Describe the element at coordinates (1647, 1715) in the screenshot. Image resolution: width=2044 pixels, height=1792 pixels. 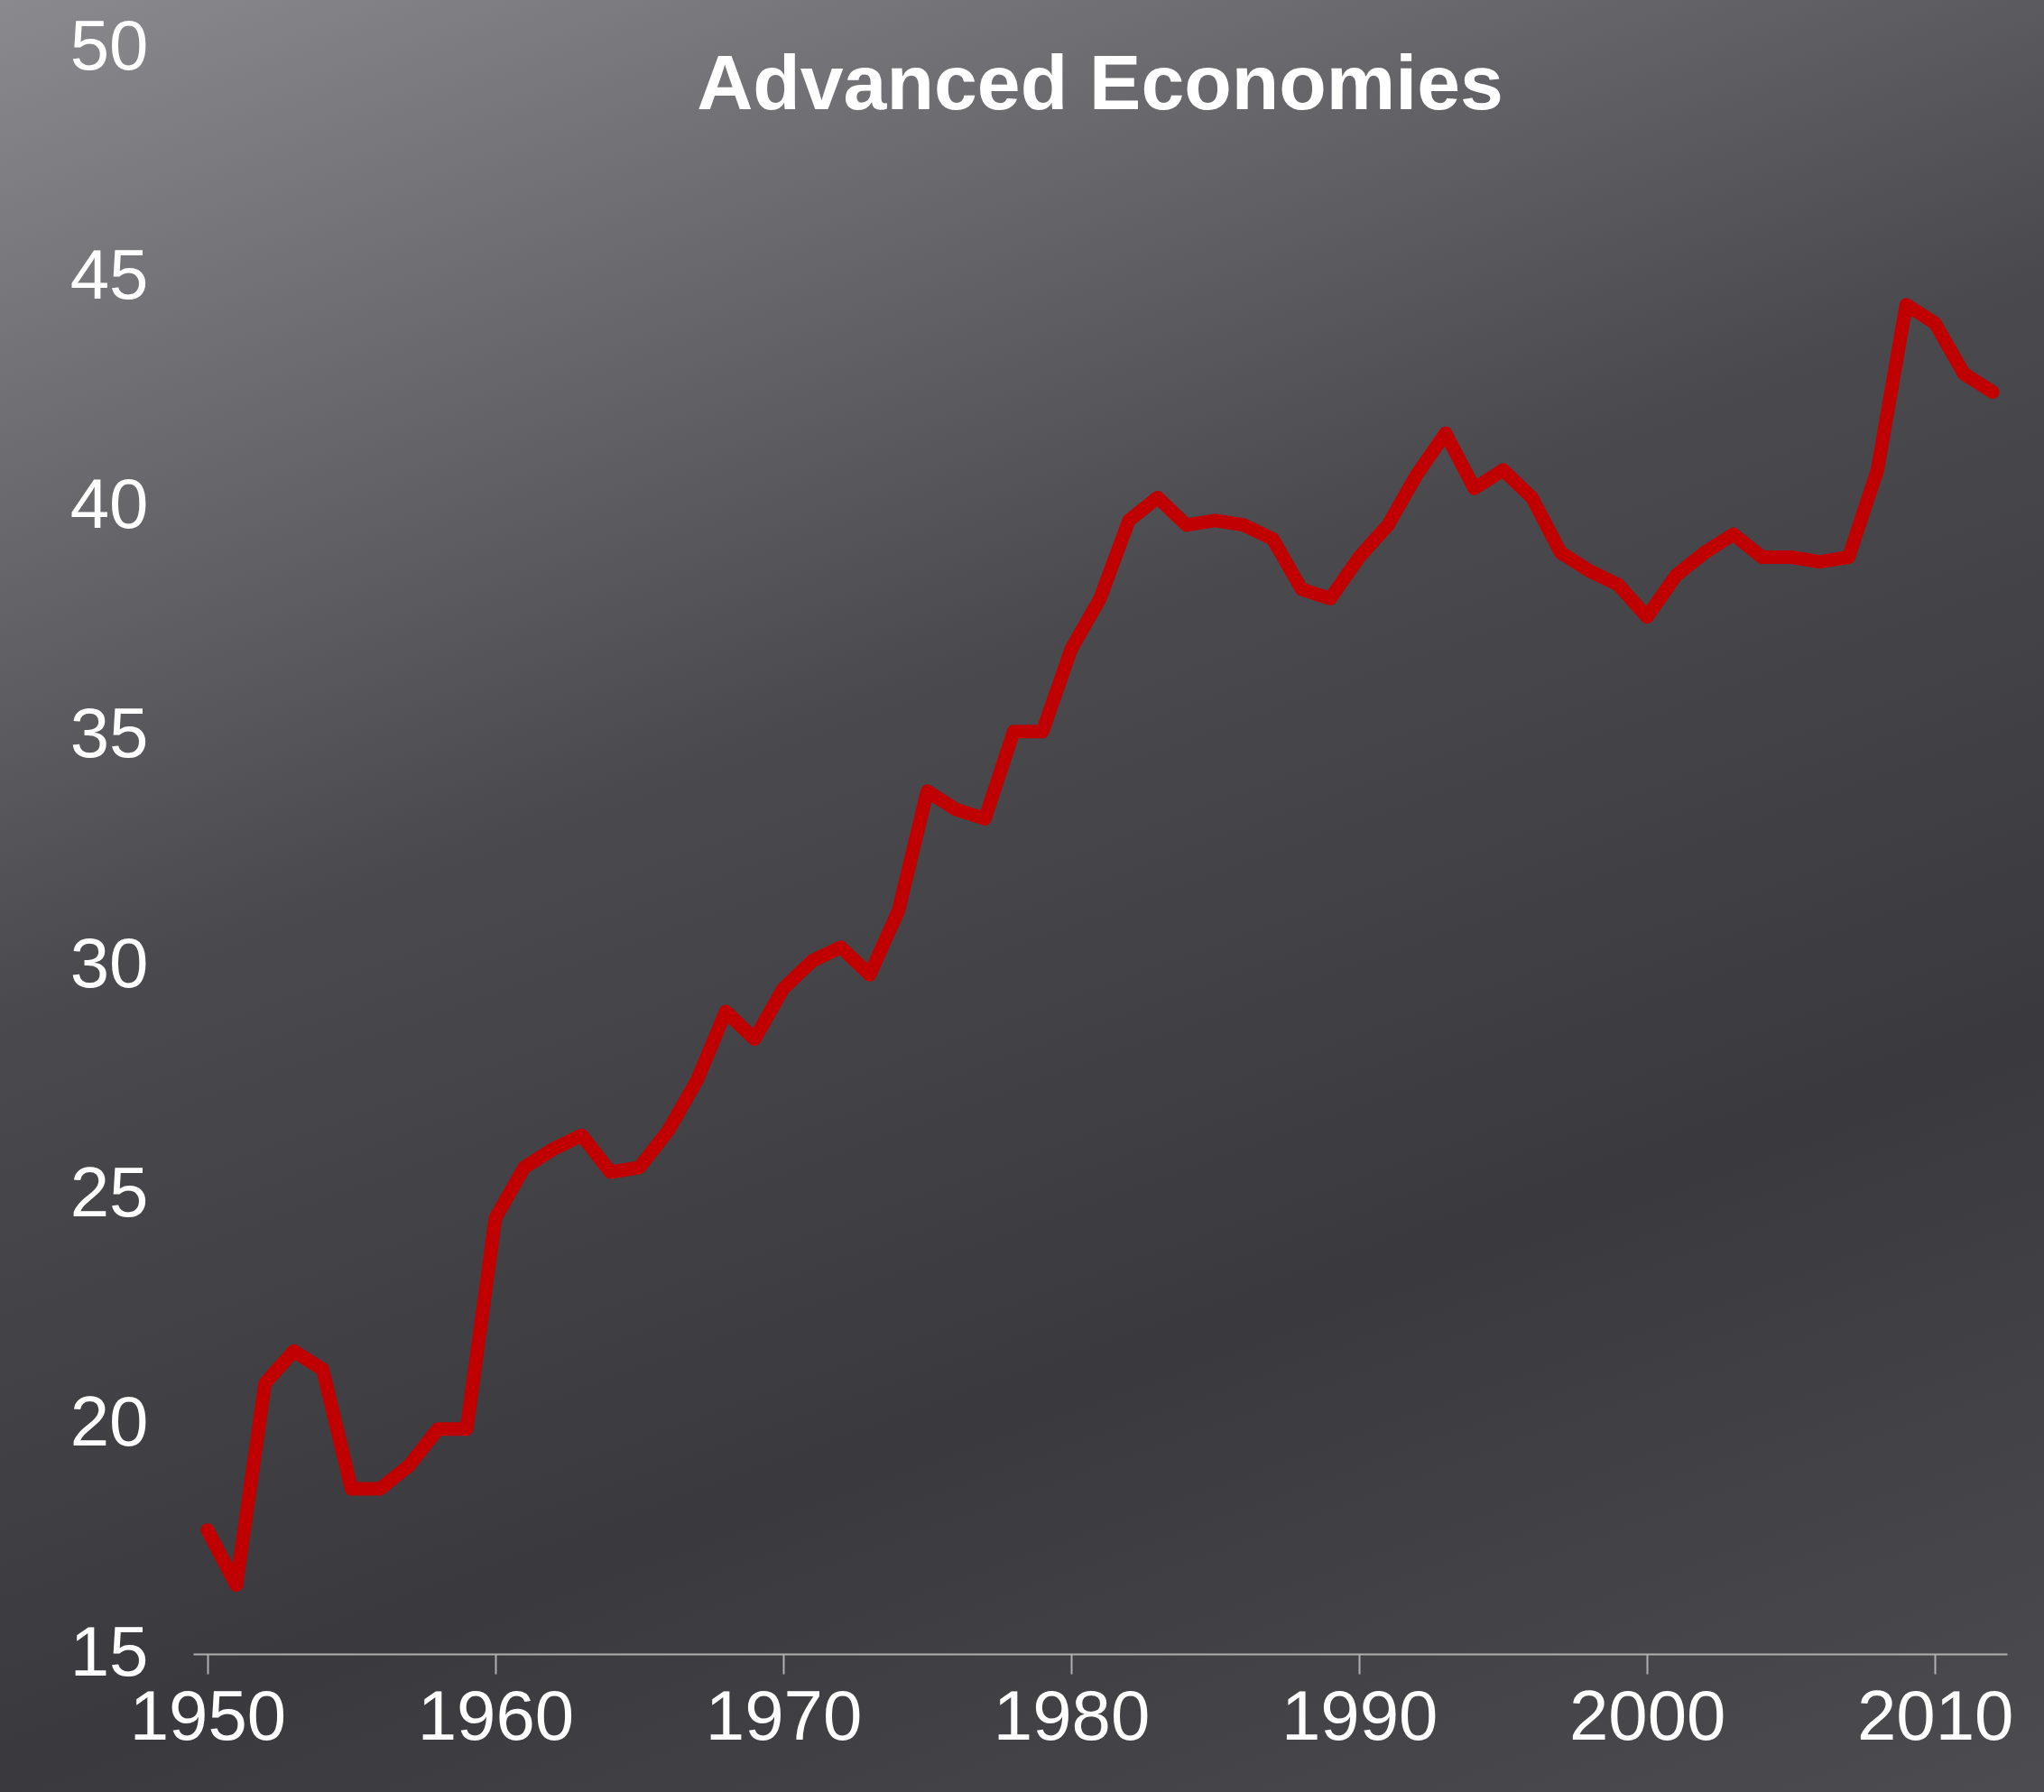
I see `x-tick-label: 2000` at that location.